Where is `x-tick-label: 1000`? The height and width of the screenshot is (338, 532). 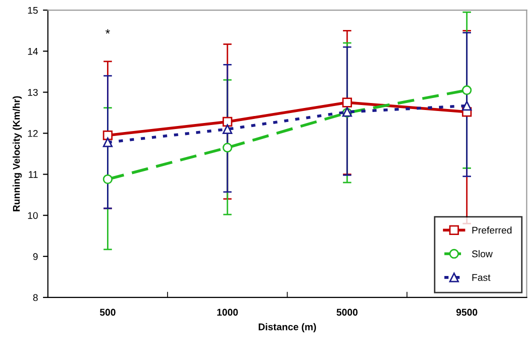
x-tick-label: 1000 is located at coordinates (227, 312).